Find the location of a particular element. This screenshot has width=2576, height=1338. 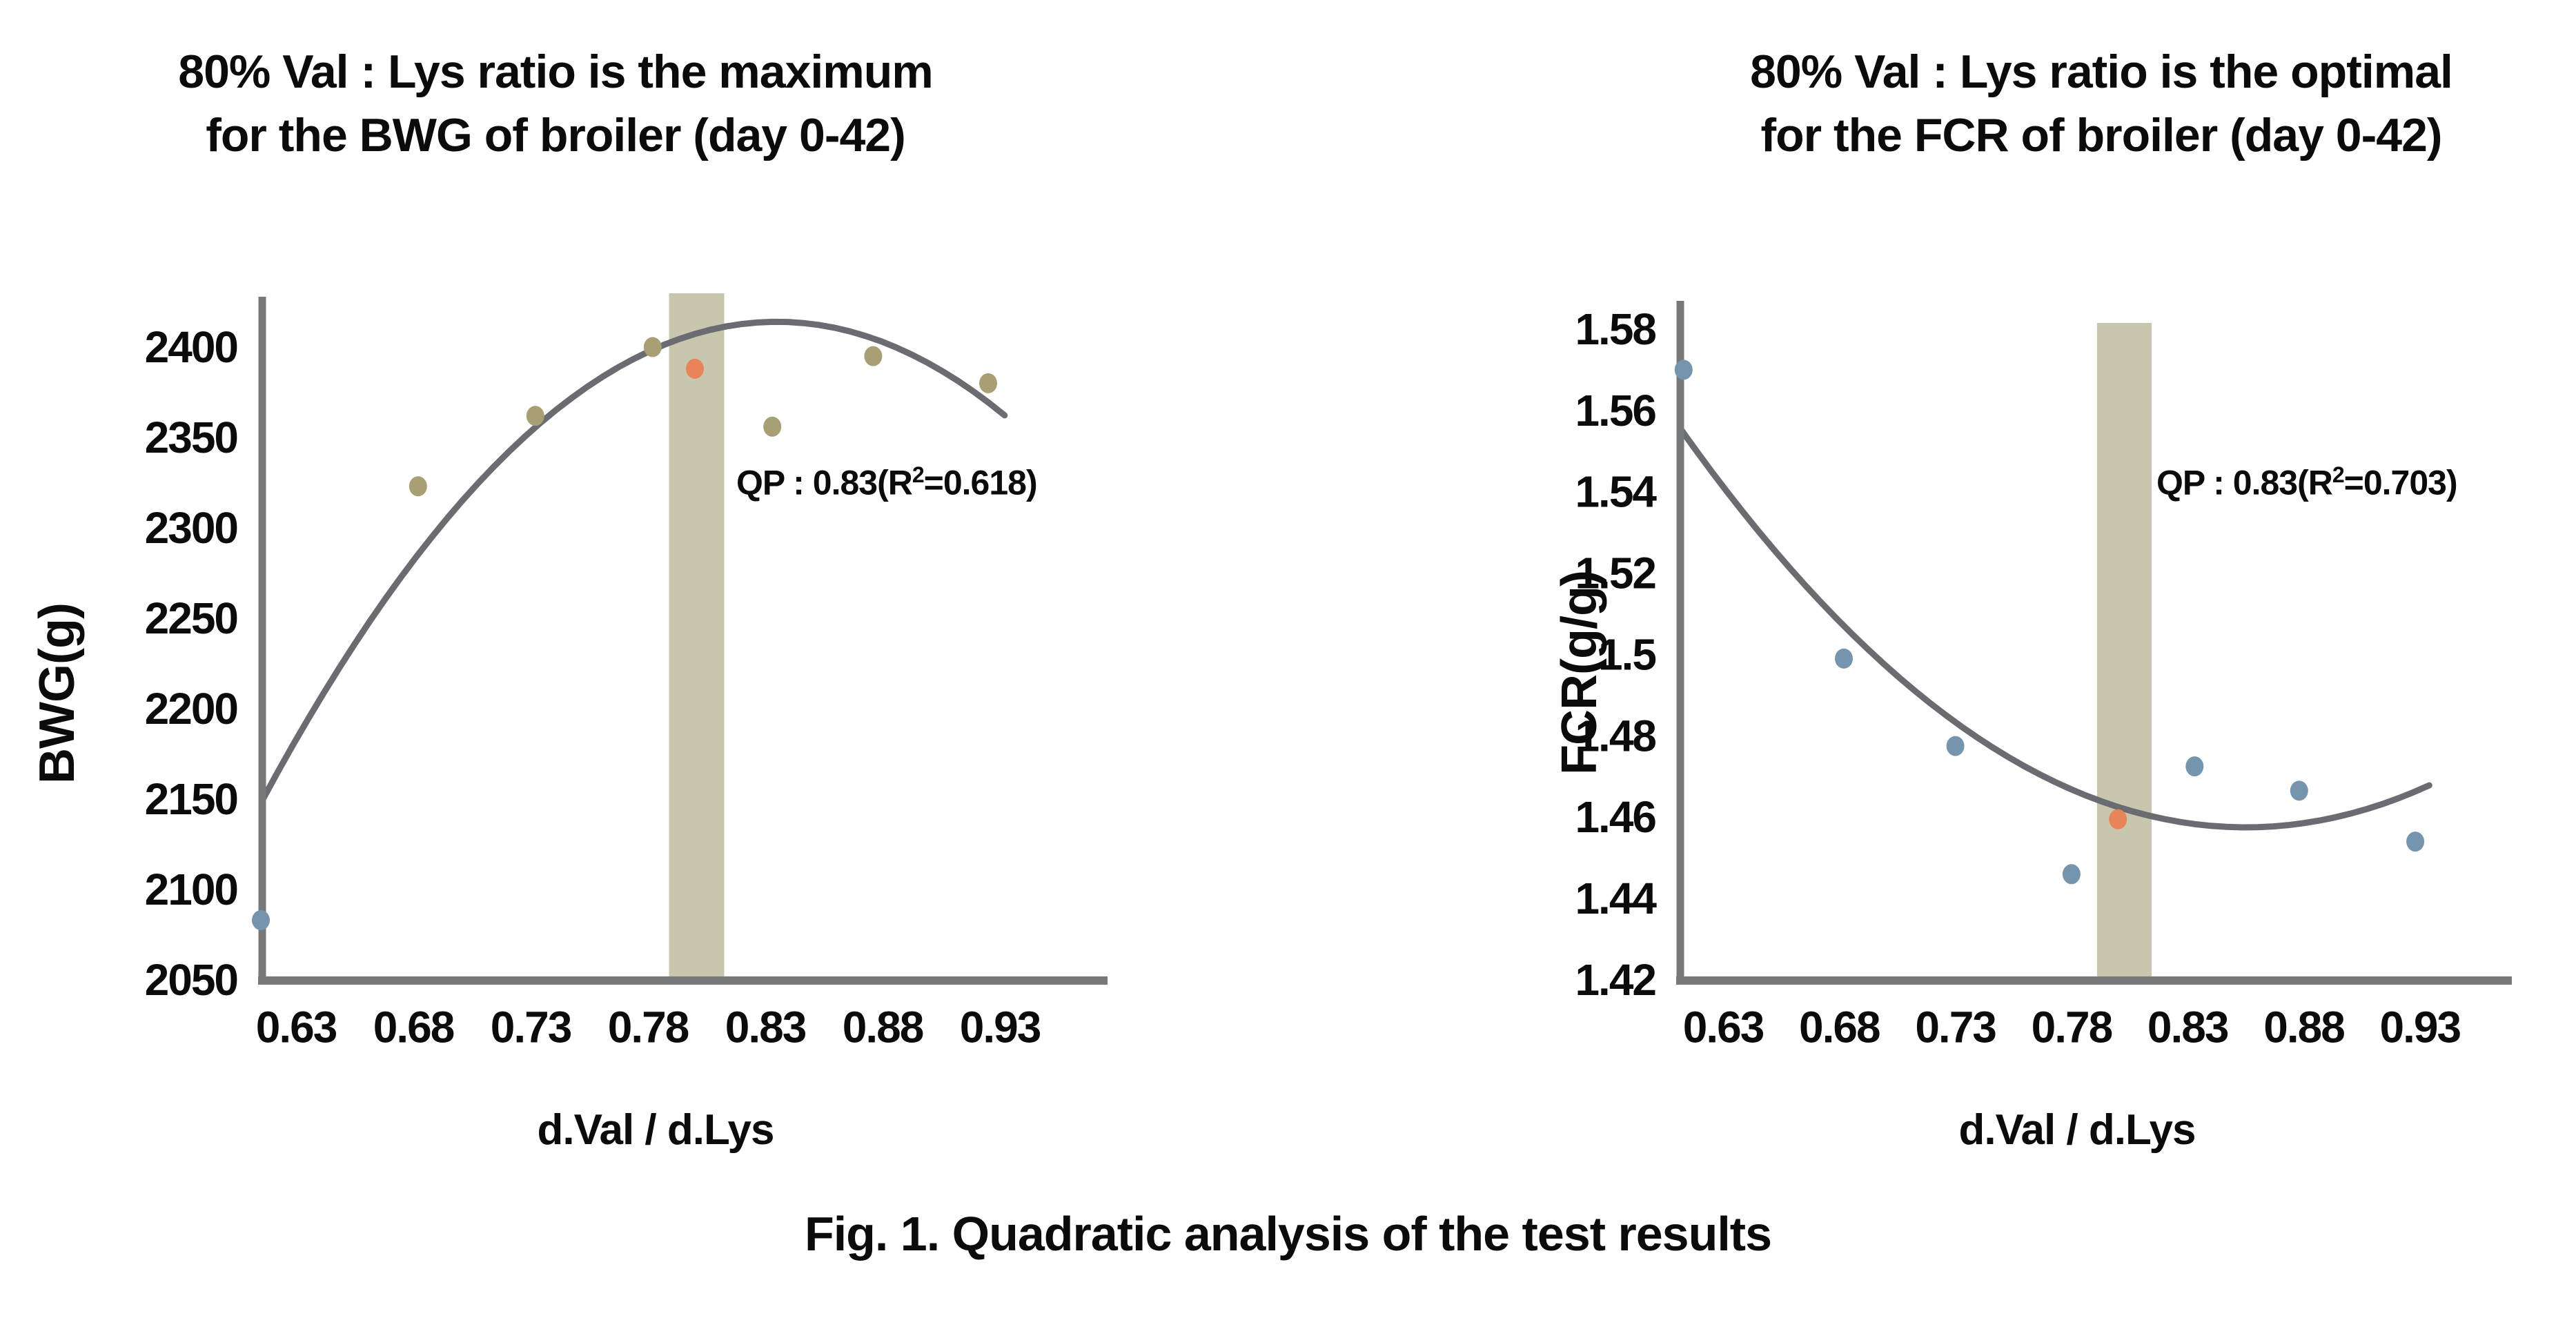

y-tick-label: 1.5 is located at coordinates (1626, 655).